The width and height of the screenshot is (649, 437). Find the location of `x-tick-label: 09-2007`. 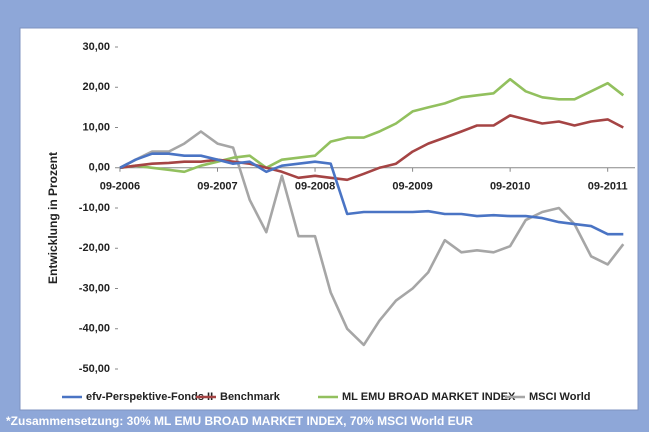

x-tick-label: 09-2007 is located at coordinates (217, 187).